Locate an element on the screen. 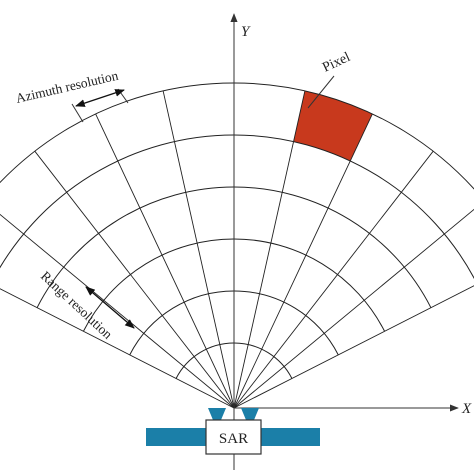 Image resolution: width=474 pixels, height=474 pixels. sar-box is located at coordinates (233, 437).